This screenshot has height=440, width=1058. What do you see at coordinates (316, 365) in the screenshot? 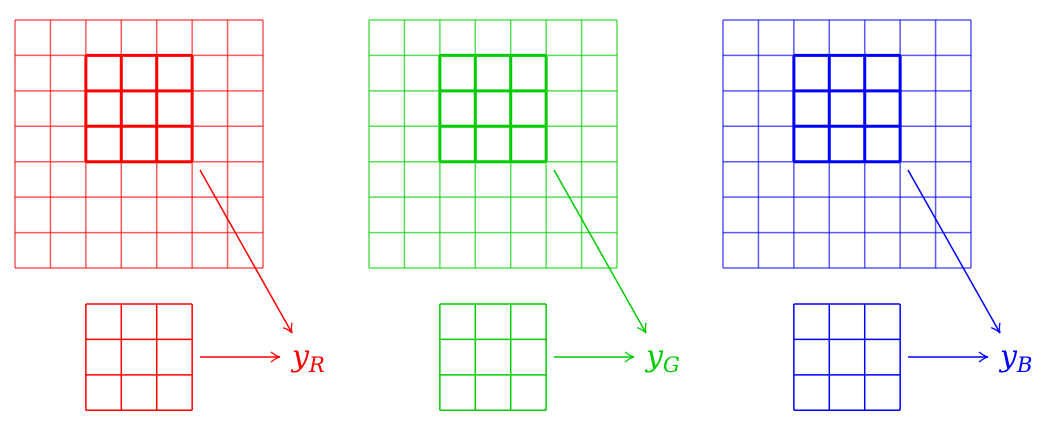
I see `output-subscript: R` at bounding box center [316, 365].